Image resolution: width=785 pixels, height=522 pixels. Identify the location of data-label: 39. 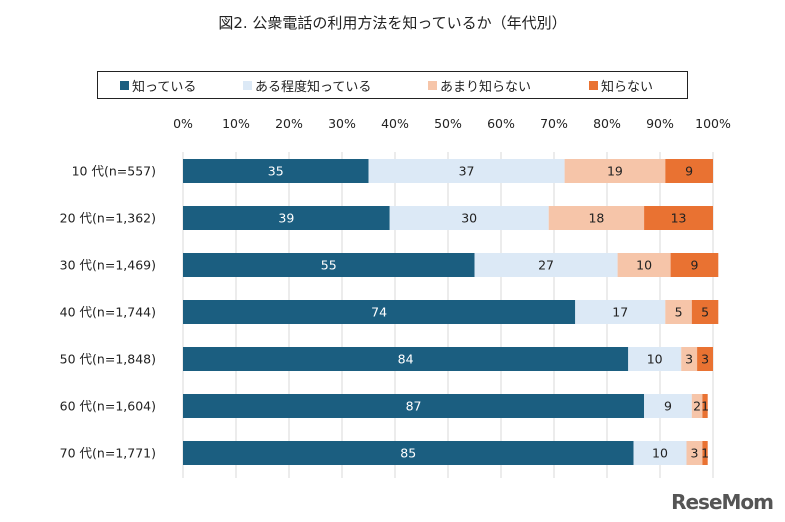
(286, 218).